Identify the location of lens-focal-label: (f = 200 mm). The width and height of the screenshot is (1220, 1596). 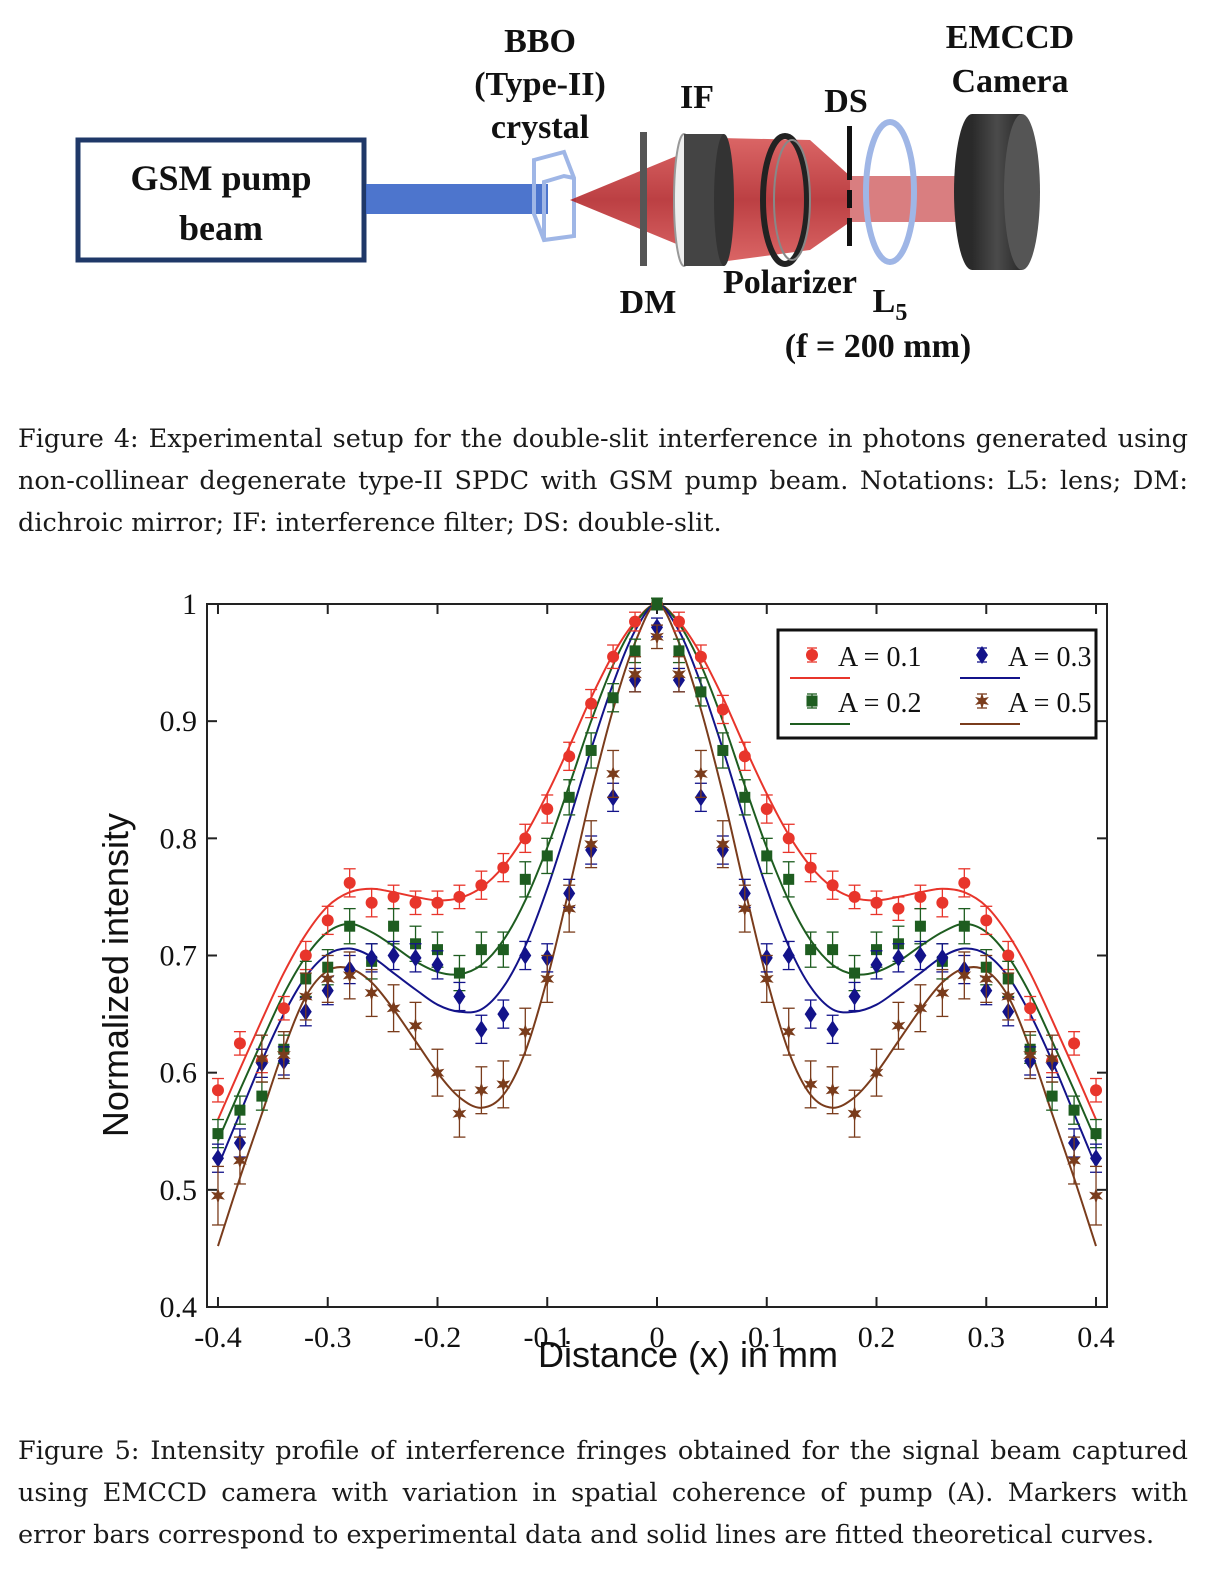
(878, 346).